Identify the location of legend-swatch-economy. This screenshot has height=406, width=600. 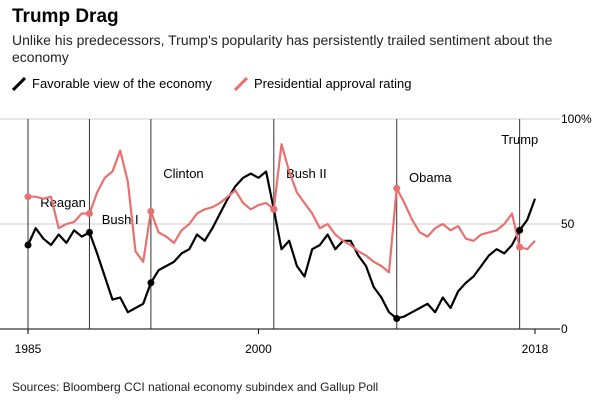
(19, 83).